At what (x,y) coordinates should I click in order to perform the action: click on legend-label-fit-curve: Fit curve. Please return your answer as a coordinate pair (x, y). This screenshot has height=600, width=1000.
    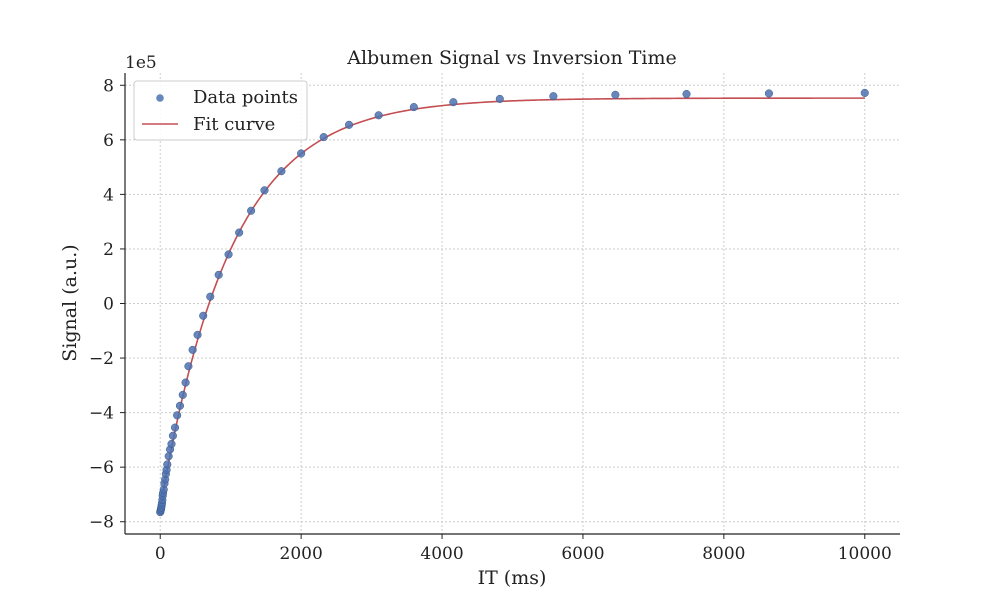
    Looking at the image, I should click on (234, 124).